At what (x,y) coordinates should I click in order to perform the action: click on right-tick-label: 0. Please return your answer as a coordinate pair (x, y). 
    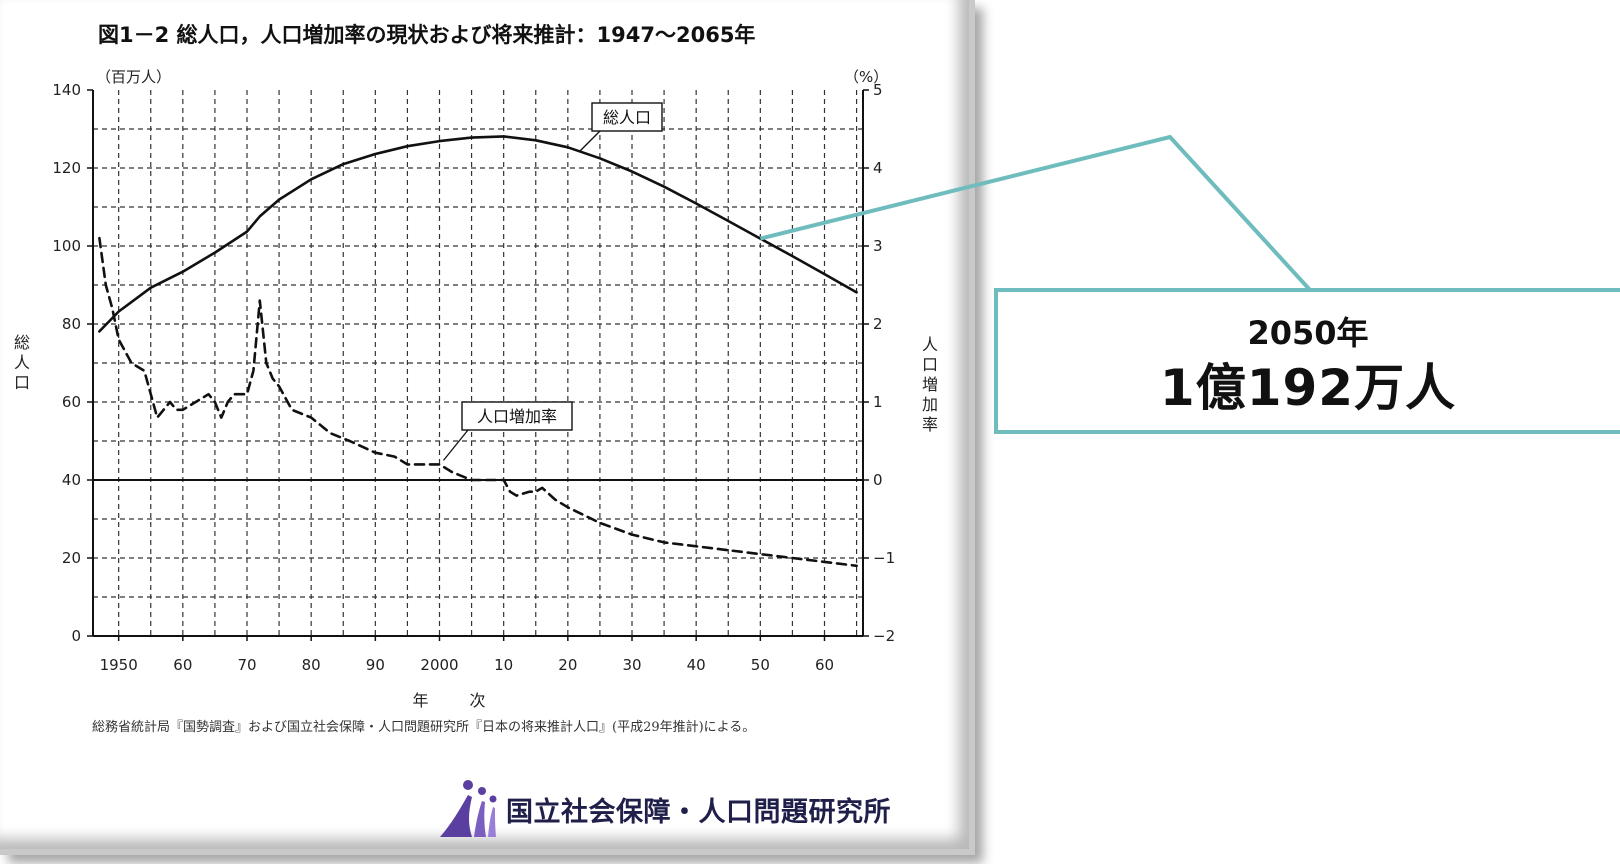
    Looking at the image, I should click on (878, 480).